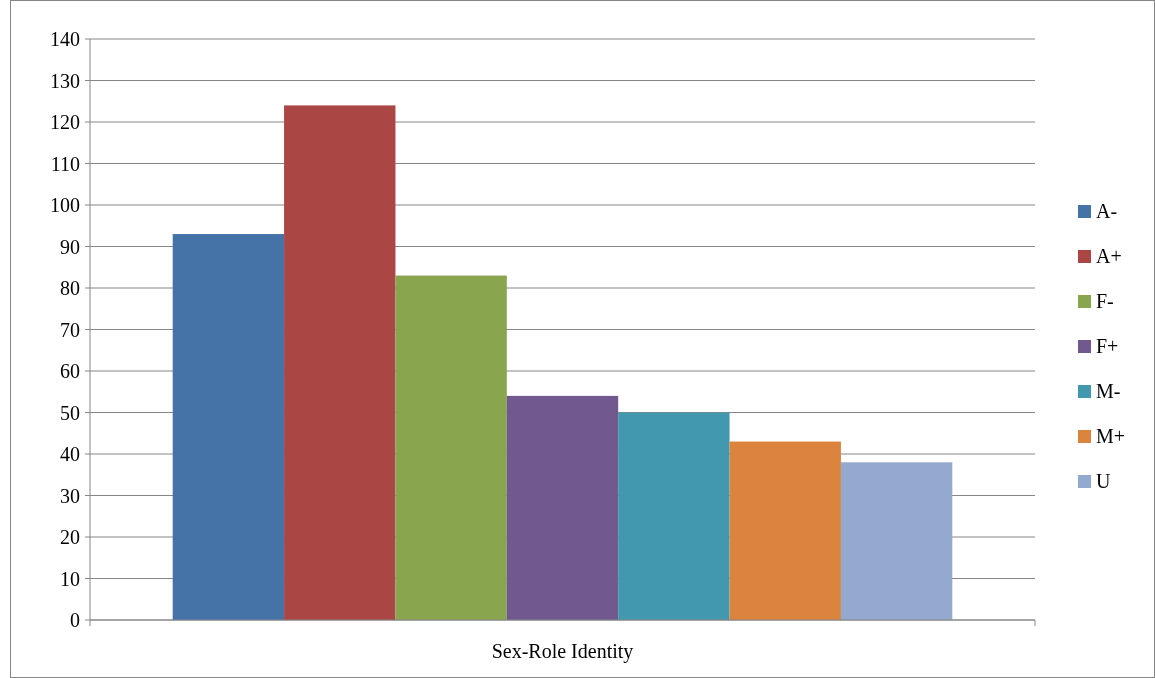 Image resolution: width=1155 pixels, height=678 pixels. I want to click on legend-label: M+, so click(1111, 436).